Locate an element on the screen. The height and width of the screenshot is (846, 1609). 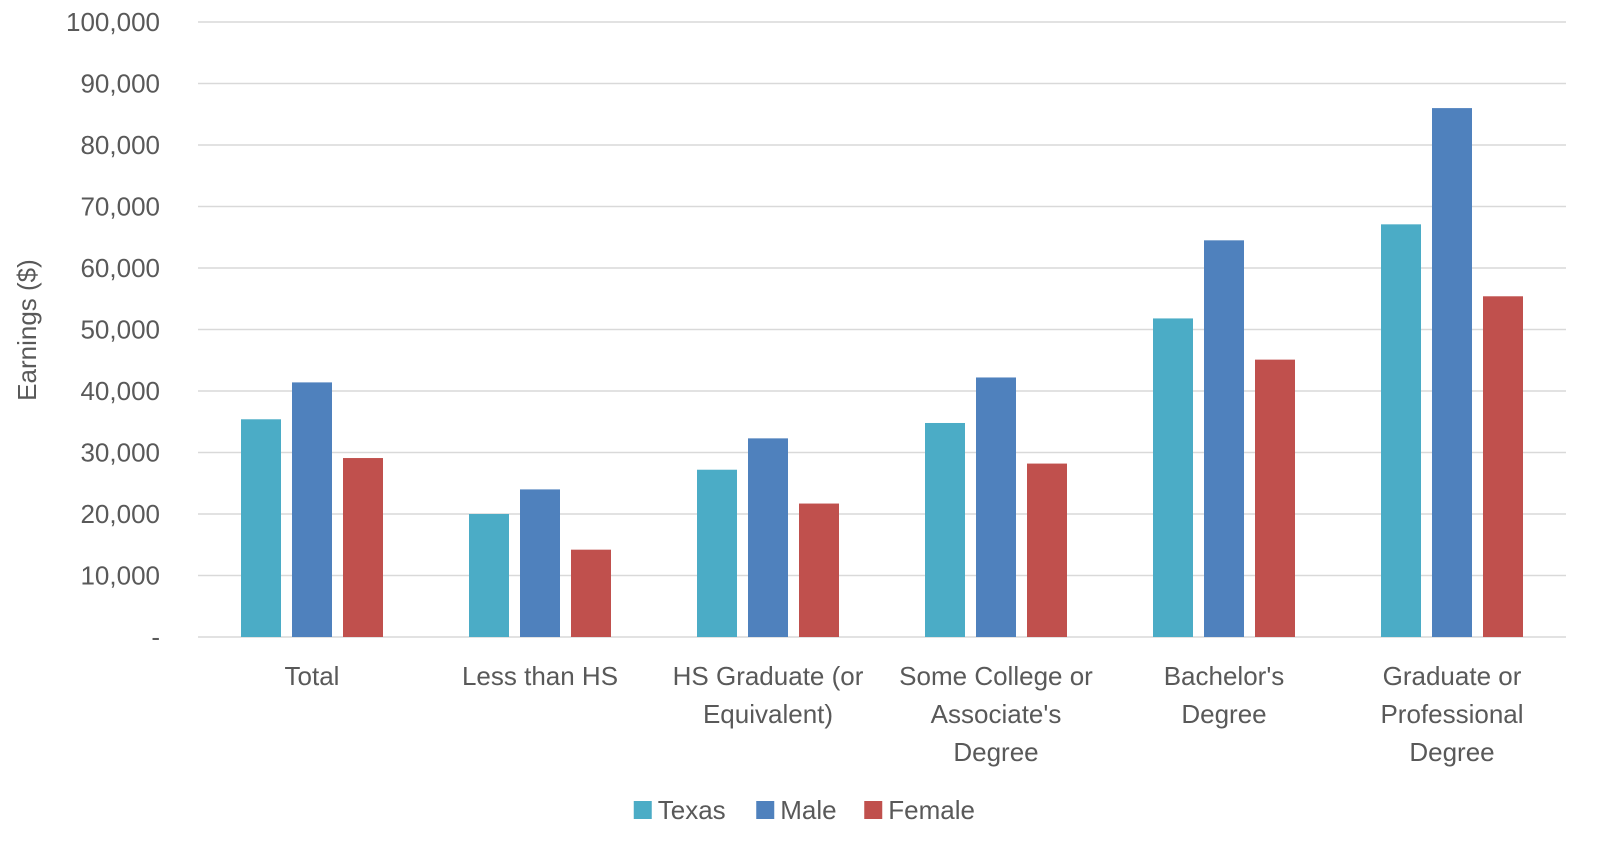
legend-swatch-female is located at coordinates (873, 810).